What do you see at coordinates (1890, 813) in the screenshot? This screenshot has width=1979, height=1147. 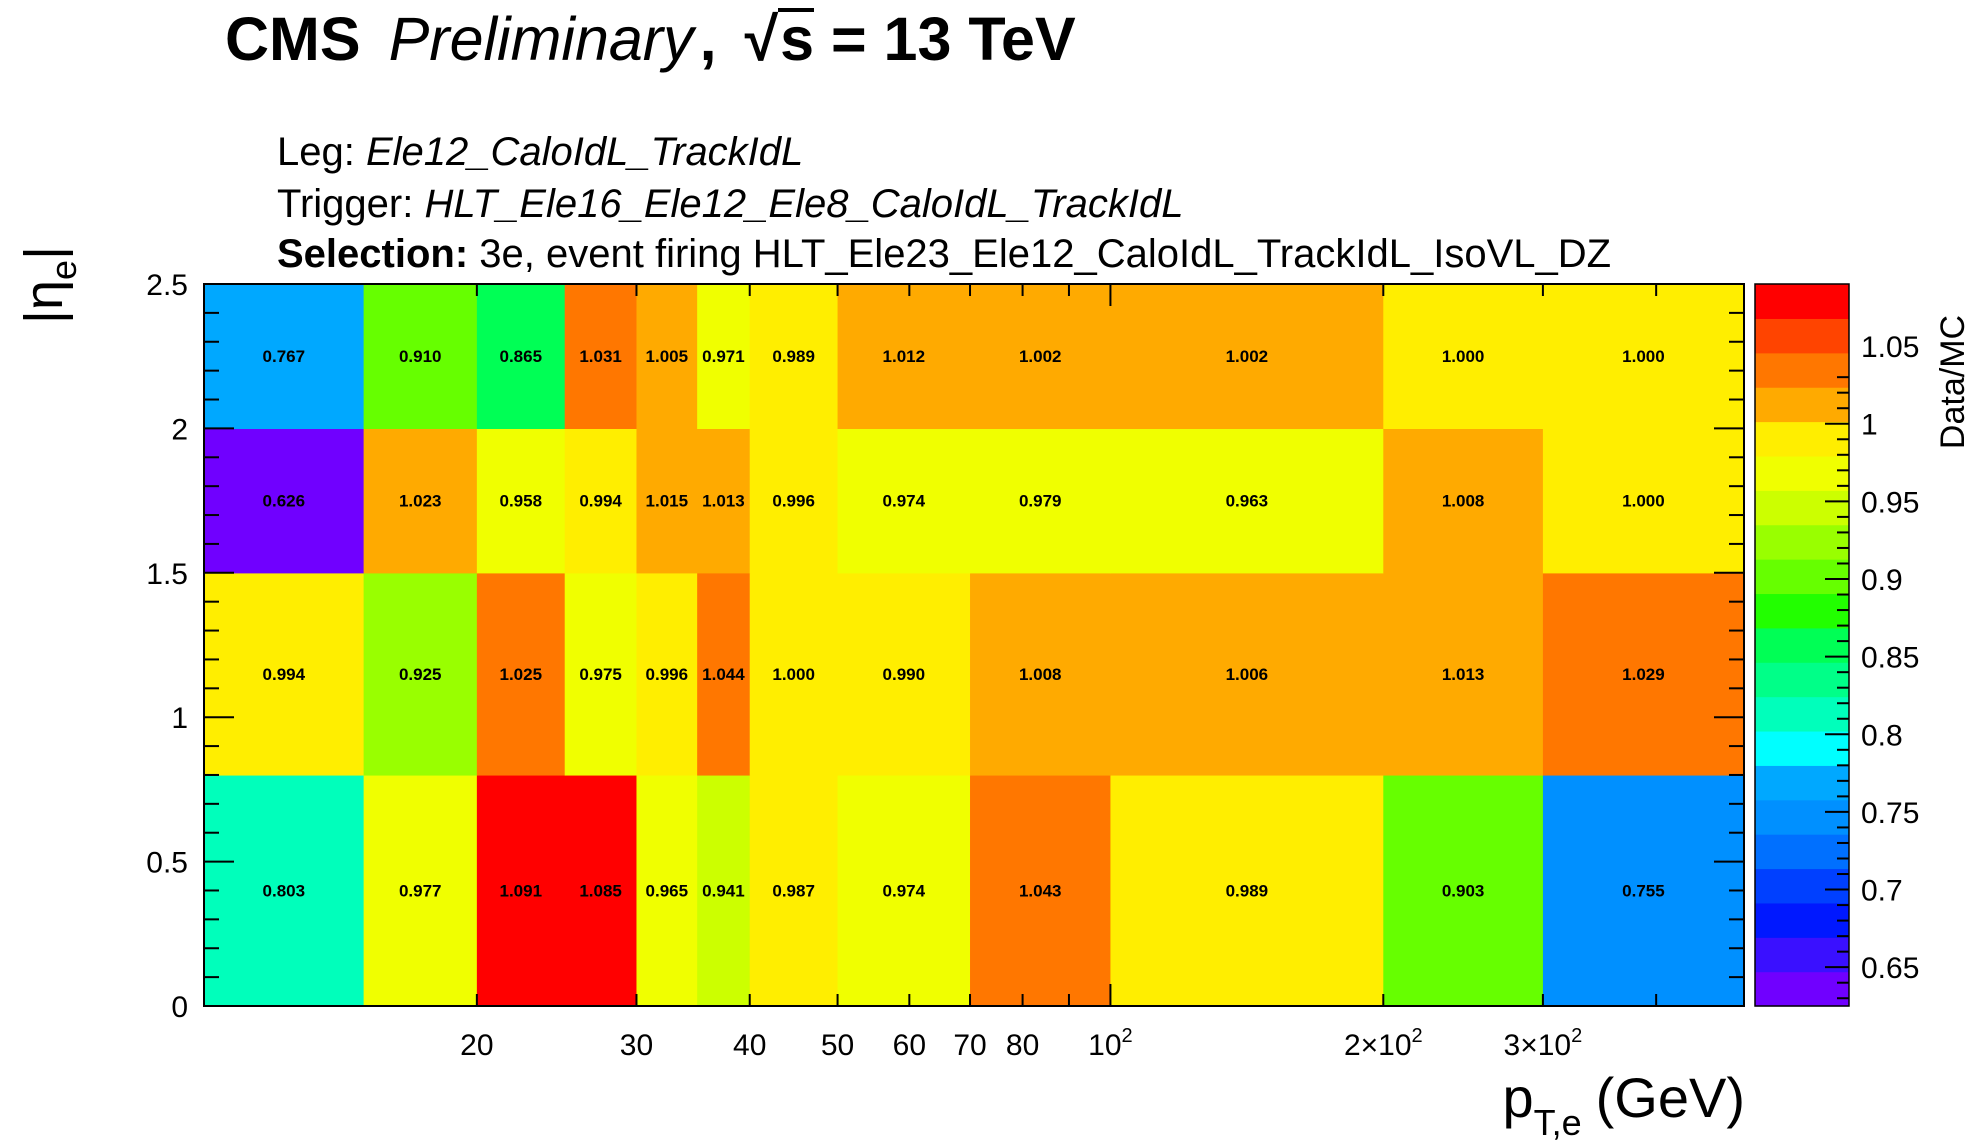 I see `color-scale-tick-label: 0.75` at bounding box center [1890, 813].